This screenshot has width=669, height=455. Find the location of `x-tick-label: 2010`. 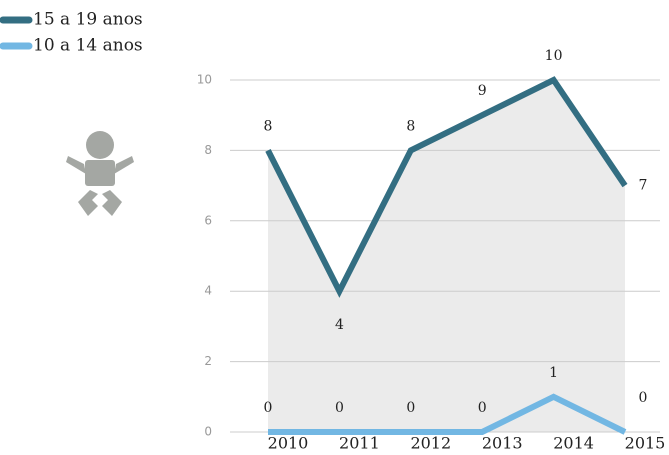

x-tick-label: 2010 is located at coordinates (288, 443).